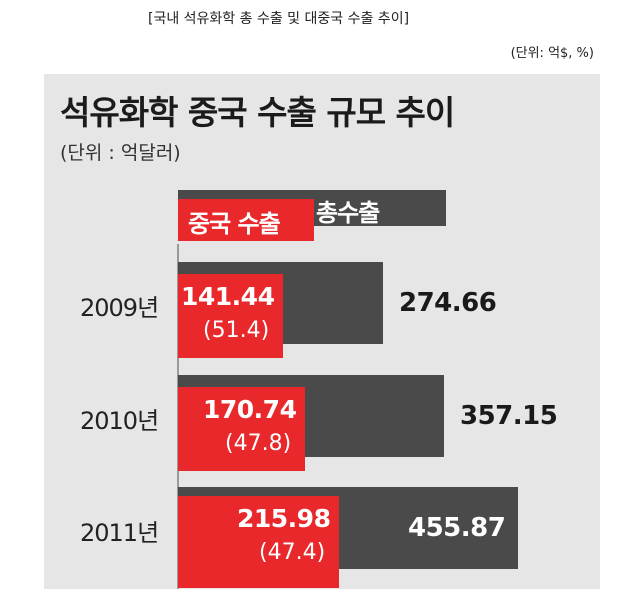  I want to click on china-value-label: 170.74, so click(250, 409).